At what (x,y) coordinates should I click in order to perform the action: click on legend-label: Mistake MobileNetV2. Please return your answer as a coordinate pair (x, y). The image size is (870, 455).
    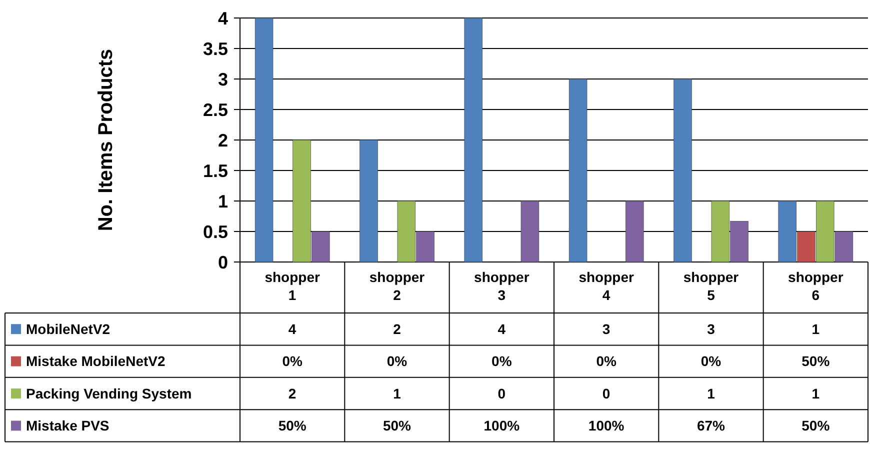
    Looking at the image, I should click on (96, 361).